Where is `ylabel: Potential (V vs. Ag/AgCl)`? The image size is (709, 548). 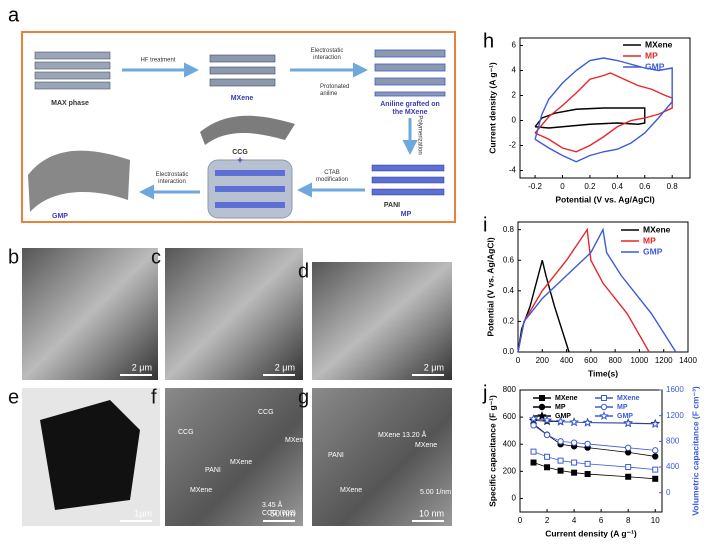 ylabel: Potential (V vs. Ag/AgCl) is located at coordinates (490, 287).